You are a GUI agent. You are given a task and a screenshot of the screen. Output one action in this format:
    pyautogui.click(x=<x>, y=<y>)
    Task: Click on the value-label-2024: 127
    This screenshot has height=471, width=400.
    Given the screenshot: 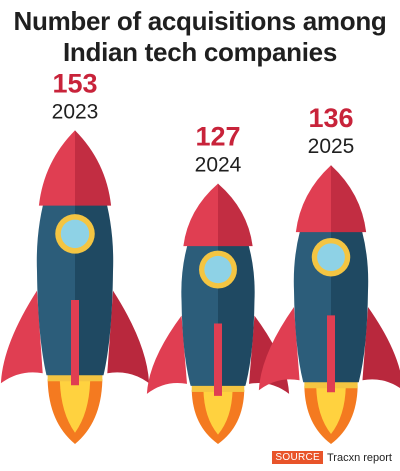 What is the action you would take?
    pyautogui.click(x=217, y=137)
    